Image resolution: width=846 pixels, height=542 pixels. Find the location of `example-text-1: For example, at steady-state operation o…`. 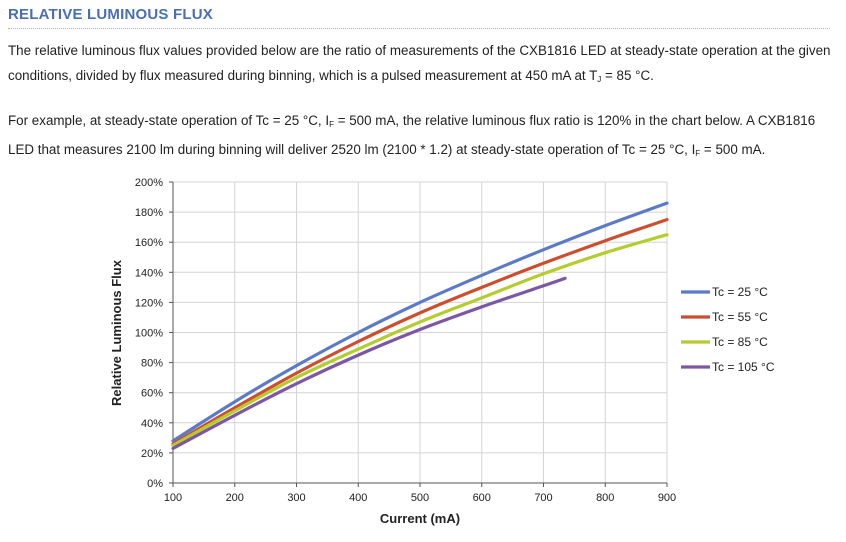

example-text-1: For example, at steady-state operation o… is located at coordinates (169, 120).